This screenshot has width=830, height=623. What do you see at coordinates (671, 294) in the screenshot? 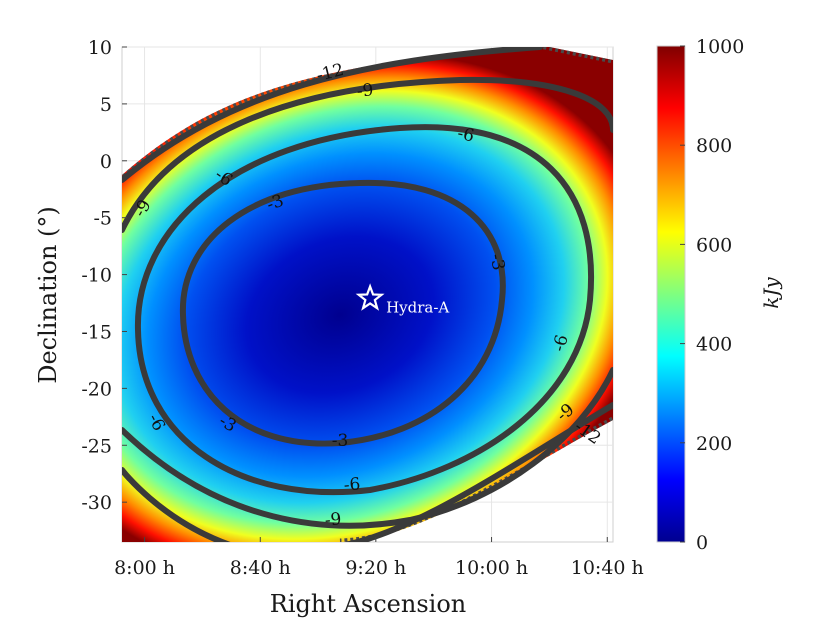
I see `colorbar` at bounding box center [671, 294].